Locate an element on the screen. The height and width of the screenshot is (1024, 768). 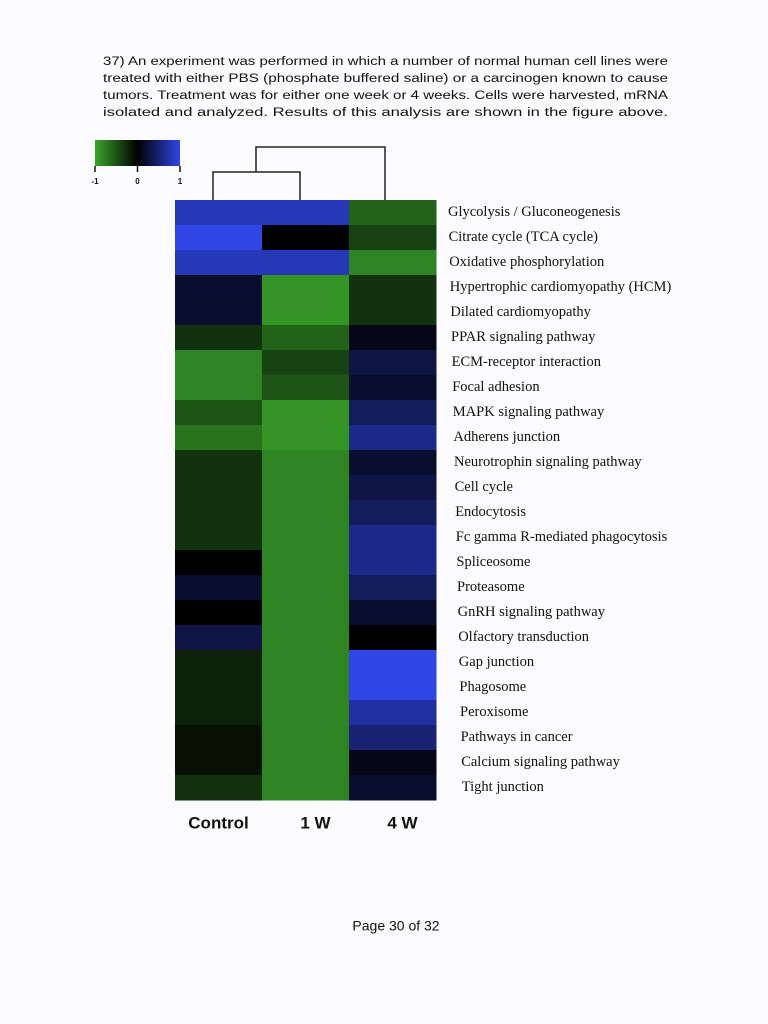
row-label: Phagosome is located at coordinates (492, 687).